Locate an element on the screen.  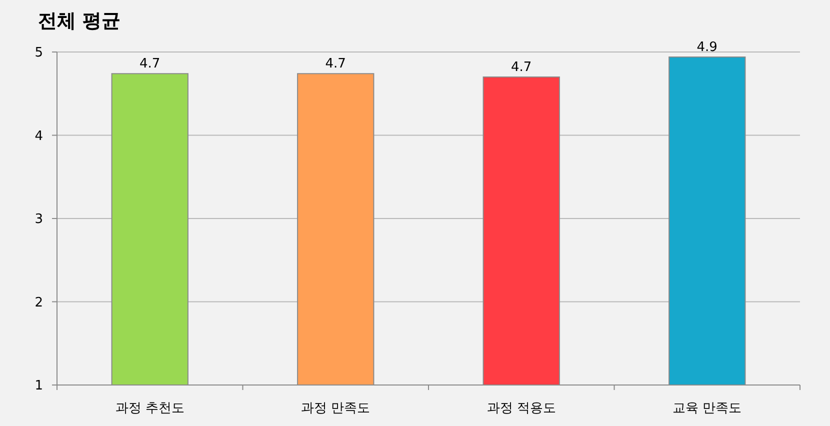
x-tick-label: 과정 적용도 is located at coordinates (521, 408).